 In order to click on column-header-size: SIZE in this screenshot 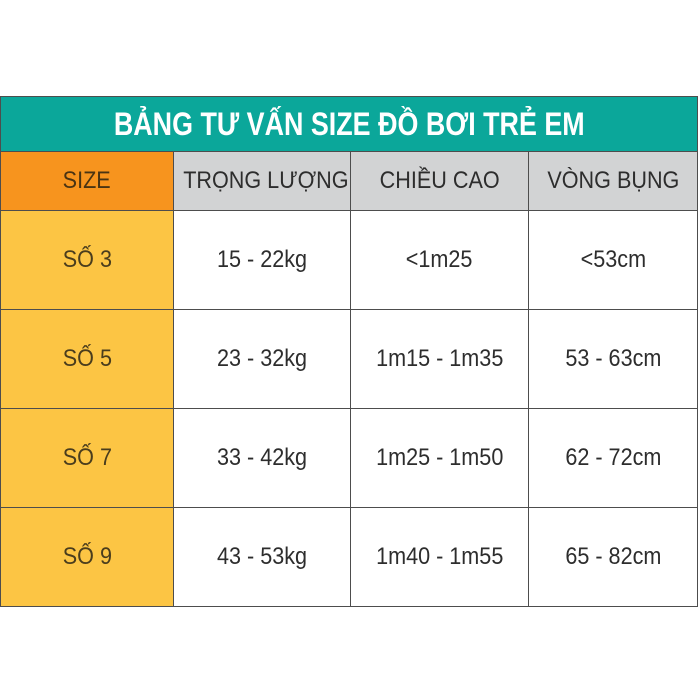, I will do `click(87, 181)`.